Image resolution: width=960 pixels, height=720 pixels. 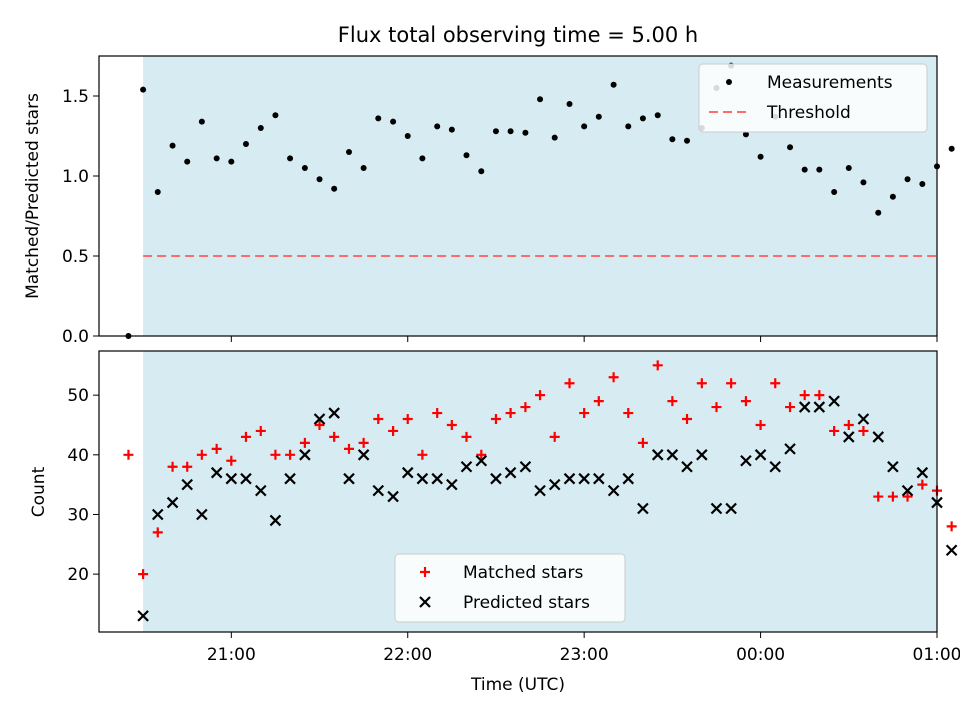 What do you see at coordinates (407, 655) in the screenshot?
I see `x-tick-label: 22:00` at bounding box center [407, 655].